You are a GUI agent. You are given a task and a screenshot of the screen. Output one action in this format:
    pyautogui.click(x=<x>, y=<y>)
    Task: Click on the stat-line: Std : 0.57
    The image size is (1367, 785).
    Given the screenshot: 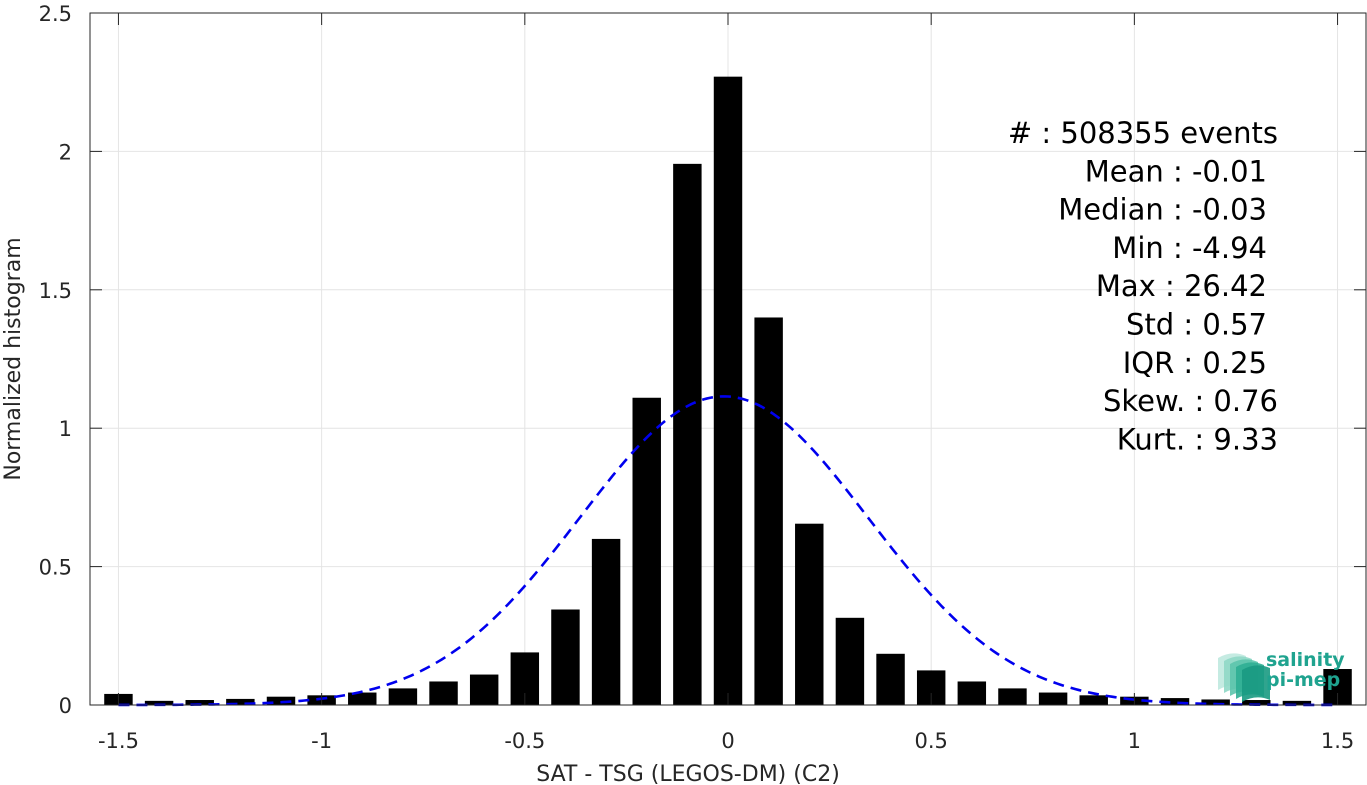 What is the action you would take?
    pyautogui.click(x=1196, y=325)
    